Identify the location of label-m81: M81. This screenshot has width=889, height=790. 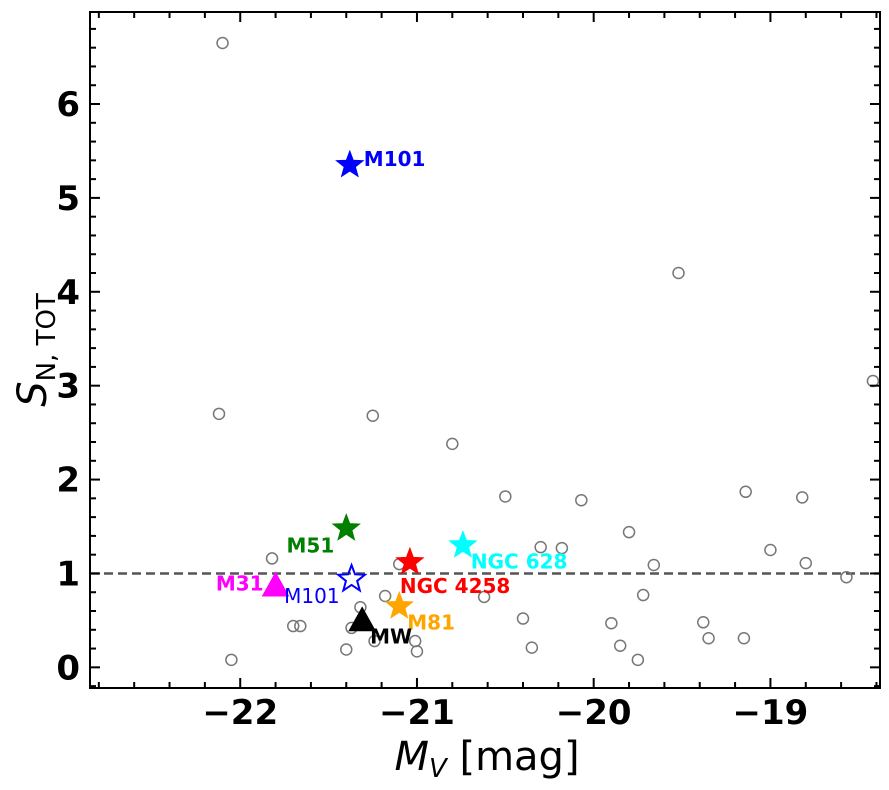
(431, 622).